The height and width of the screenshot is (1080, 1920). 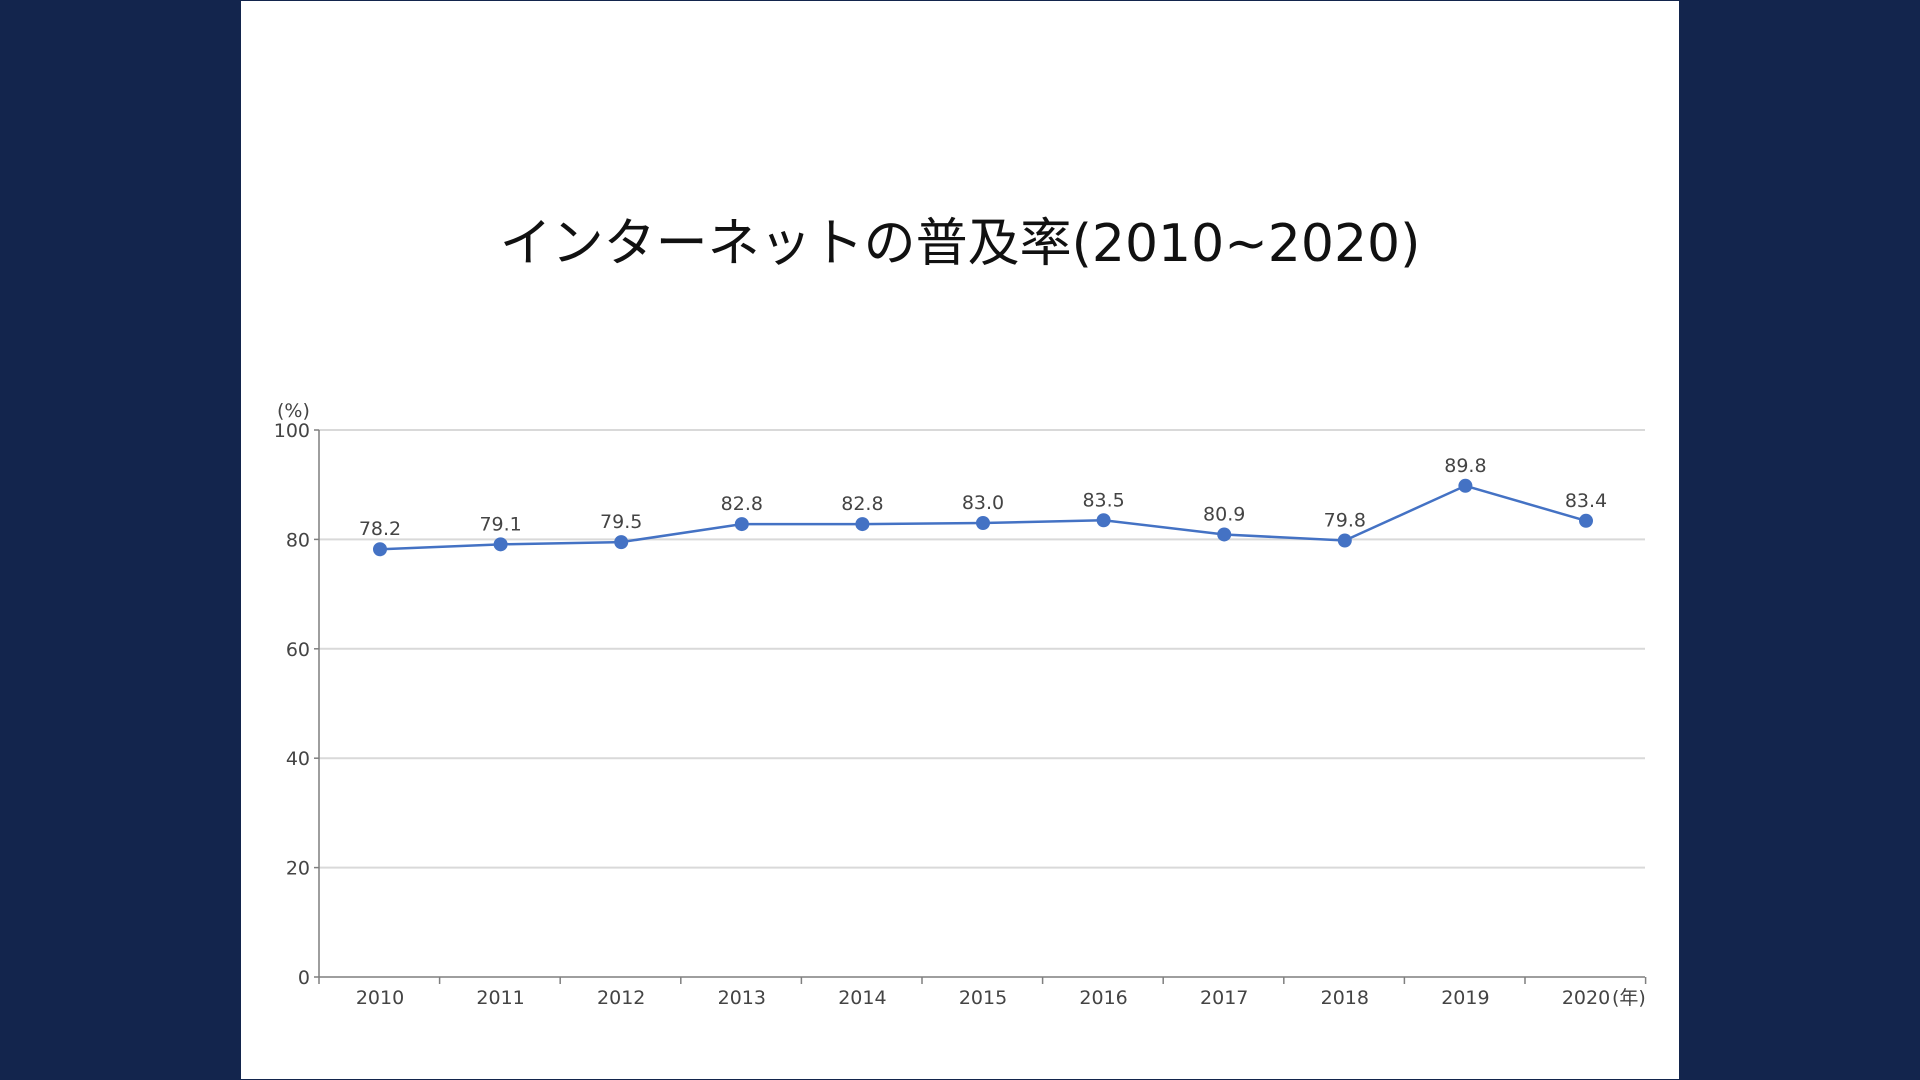 What do you see at coordinates (1224, 514) in the screenshot?
I see `data-label: 80.9` at bounding box center [1224, 514].